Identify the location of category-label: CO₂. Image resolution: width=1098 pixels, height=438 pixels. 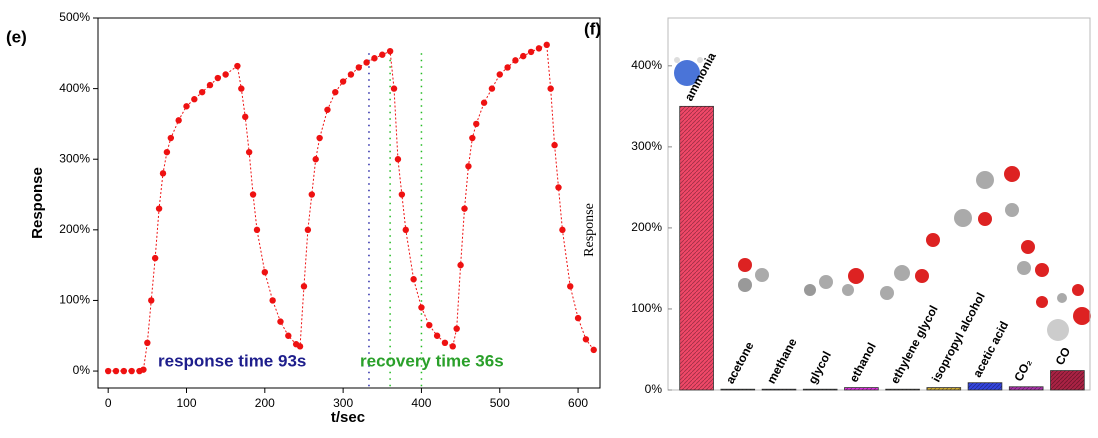
(1022, 369).